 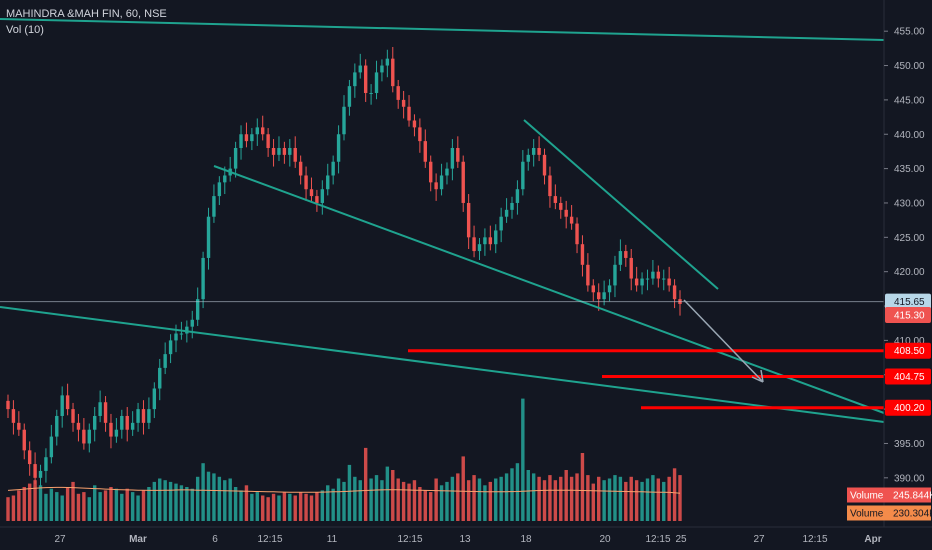 What do you see at coordinates (909, 444) in the screenshot?
I see `price-tick-label: 395.00` at bounding box center [909, 444].